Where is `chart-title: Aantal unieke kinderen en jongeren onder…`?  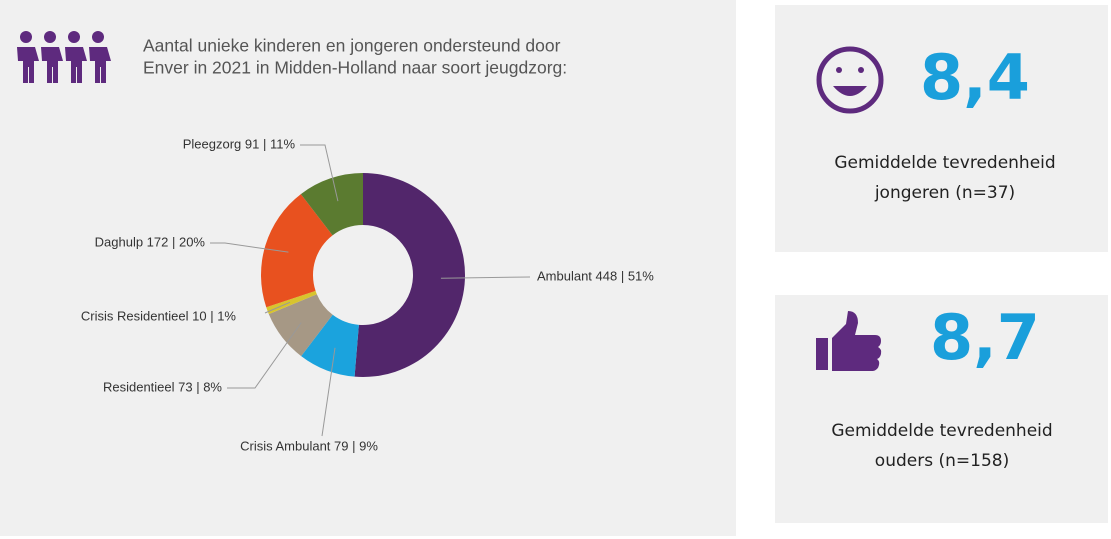
chart-title: Aantal unieke kinderen en jongeren onder… is located at coordinates (352, 46).